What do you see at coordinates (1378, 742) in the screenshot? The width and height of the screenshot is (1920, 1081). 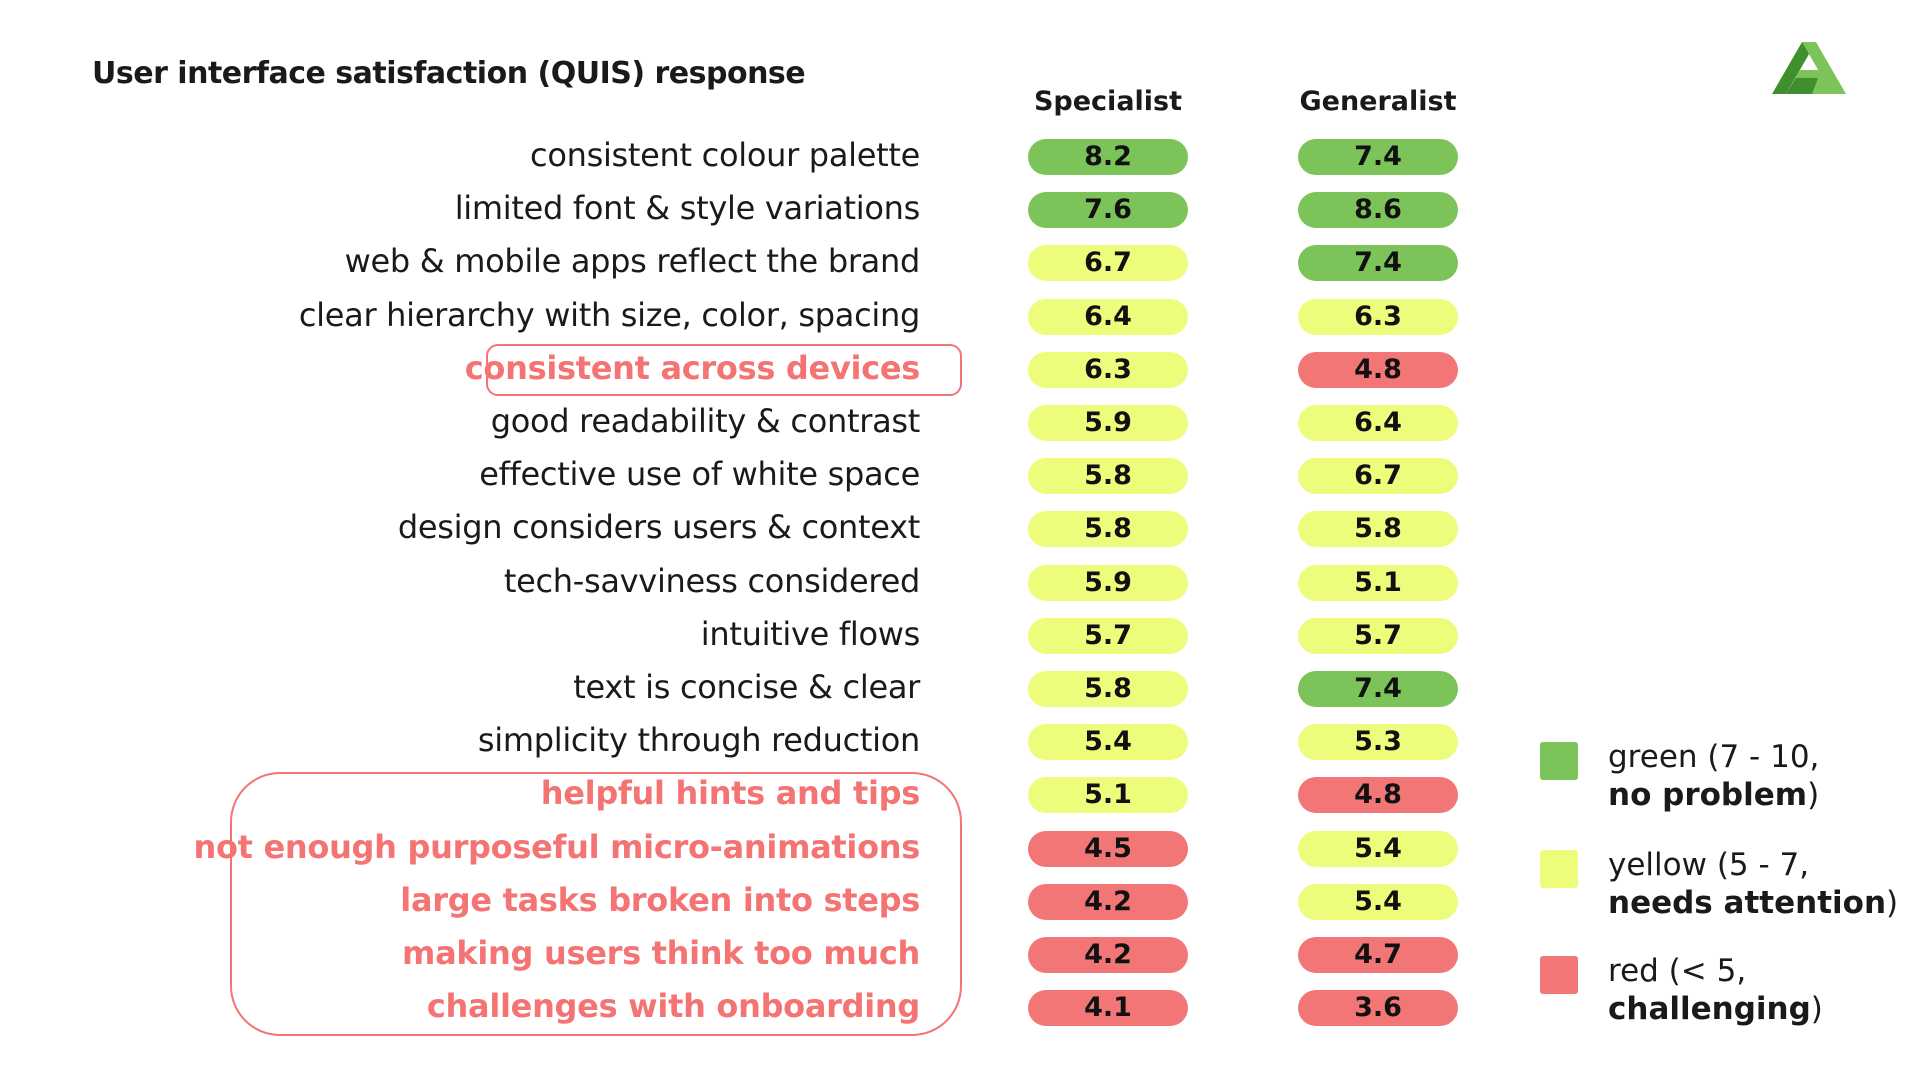 I see `score-pill-generalist: 5.3` at bounding box center [1378, 742].